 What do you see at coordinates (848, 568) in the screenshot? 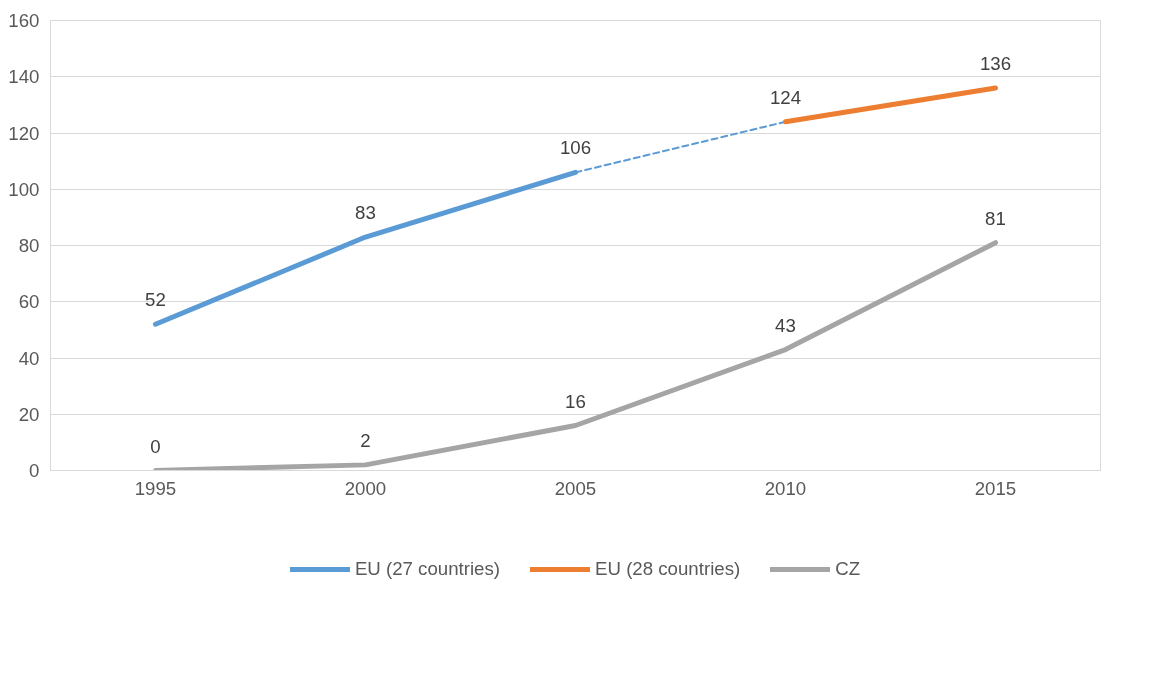
I see `legend-label: CZ` at bounding box center [848, 568].